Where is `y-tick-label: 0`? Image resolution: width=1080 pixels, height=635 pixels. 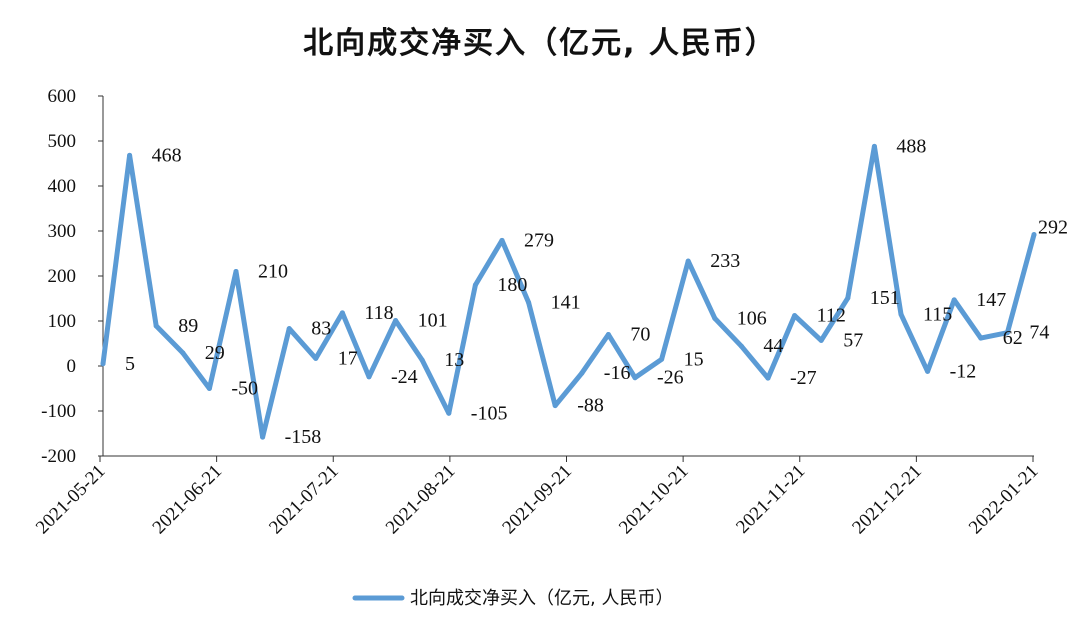
y-tick-label: 0 is located at coordinates (72, 366).